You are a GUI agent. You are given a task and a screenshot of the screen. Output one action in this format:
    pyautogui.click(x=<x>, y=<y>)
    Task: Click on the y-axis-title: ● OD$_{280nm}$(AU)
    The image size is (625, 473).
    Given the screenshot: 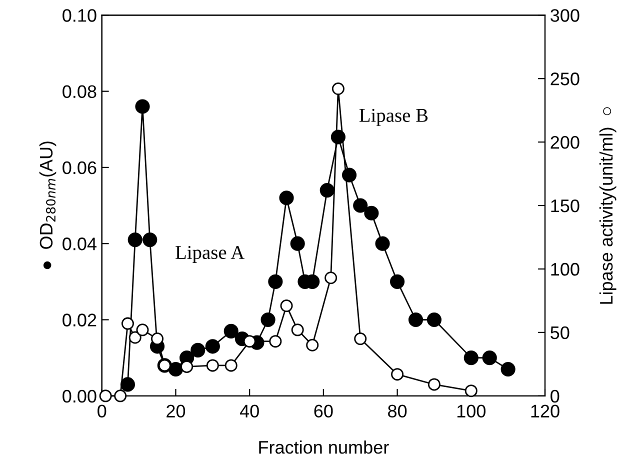 What is the action you would take?
    pyautogui.click(x=47, y=206)
    